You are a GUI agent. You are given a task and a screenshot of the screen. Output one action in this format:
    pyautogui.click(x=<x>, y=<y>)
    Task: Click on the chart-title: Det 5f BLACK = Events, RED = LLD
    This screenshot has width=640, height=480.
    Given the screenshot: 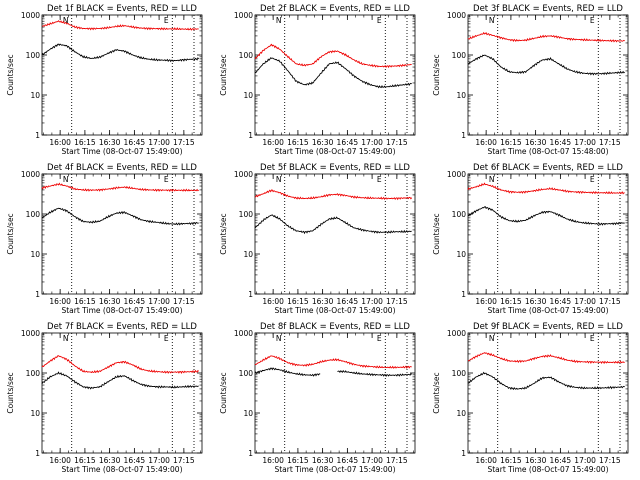 What is the action you would take?
    pyautogui.click(x=335, y=168)
    